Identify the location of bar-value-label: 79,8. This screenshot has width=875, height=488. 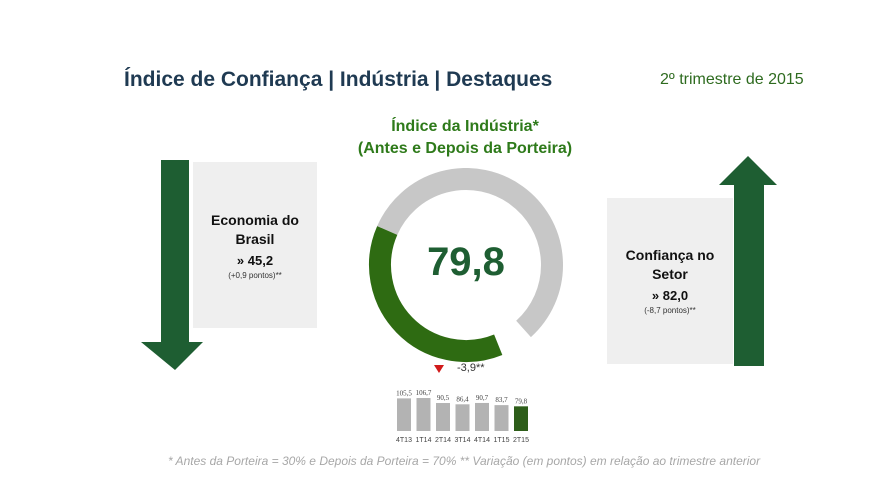
(521, 401).